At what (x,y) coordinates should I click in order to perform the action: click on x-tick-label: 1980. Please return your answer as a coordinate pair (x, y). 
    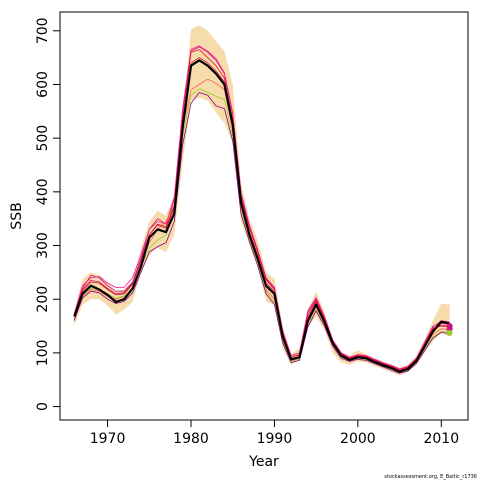
    Looking at the image, I should click on (191, 439).